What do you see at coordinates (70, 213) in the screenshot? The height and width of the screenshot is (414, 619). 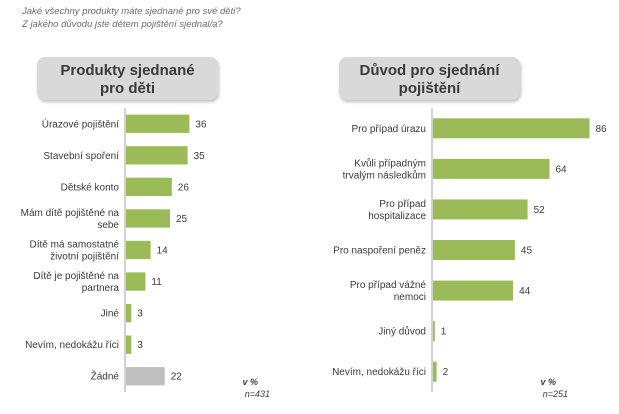 I see `left-category-label-3-line-0: Mám dítě pojištěné na` at bounding box center [70, 213].